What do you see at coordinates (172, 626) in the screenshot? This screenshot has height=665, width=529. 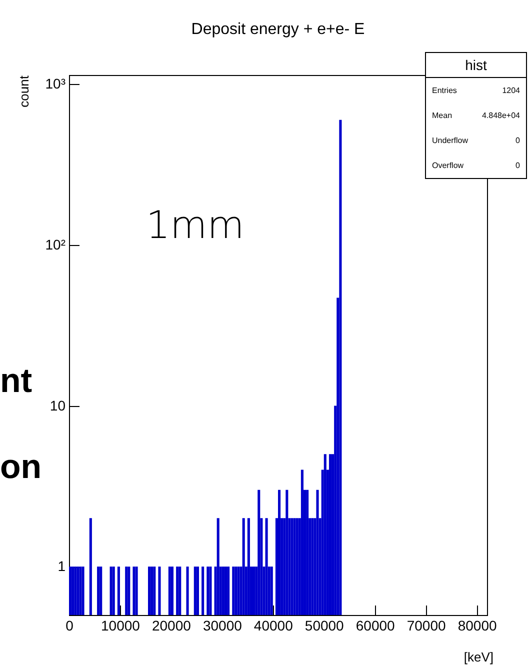 I see `x-tick-label: 20000` at bounding box center [172, 626].